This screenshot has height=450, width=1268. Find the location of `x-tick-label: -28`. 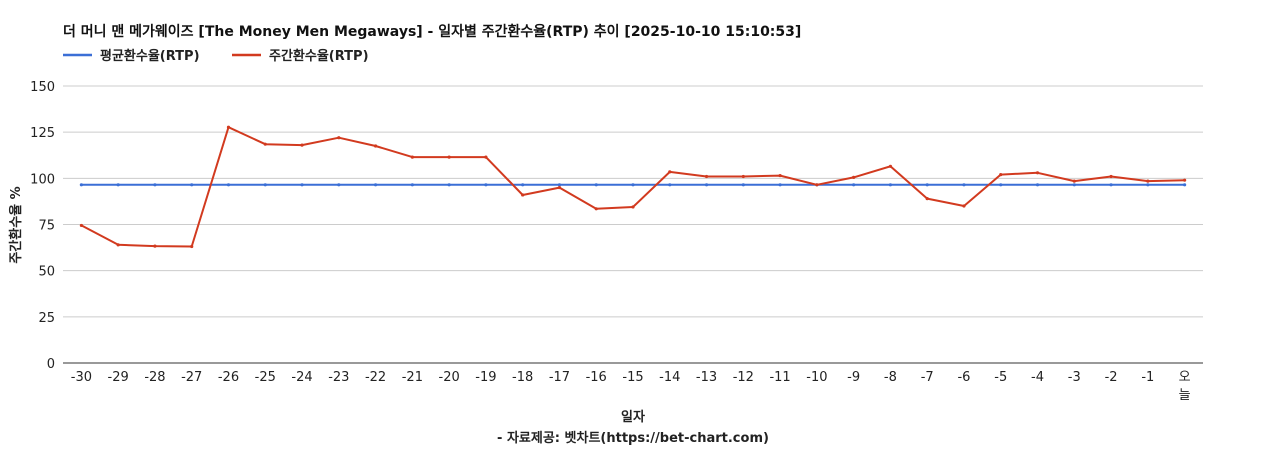

x-tick-label: -28 is located at coordinates (154, 377).